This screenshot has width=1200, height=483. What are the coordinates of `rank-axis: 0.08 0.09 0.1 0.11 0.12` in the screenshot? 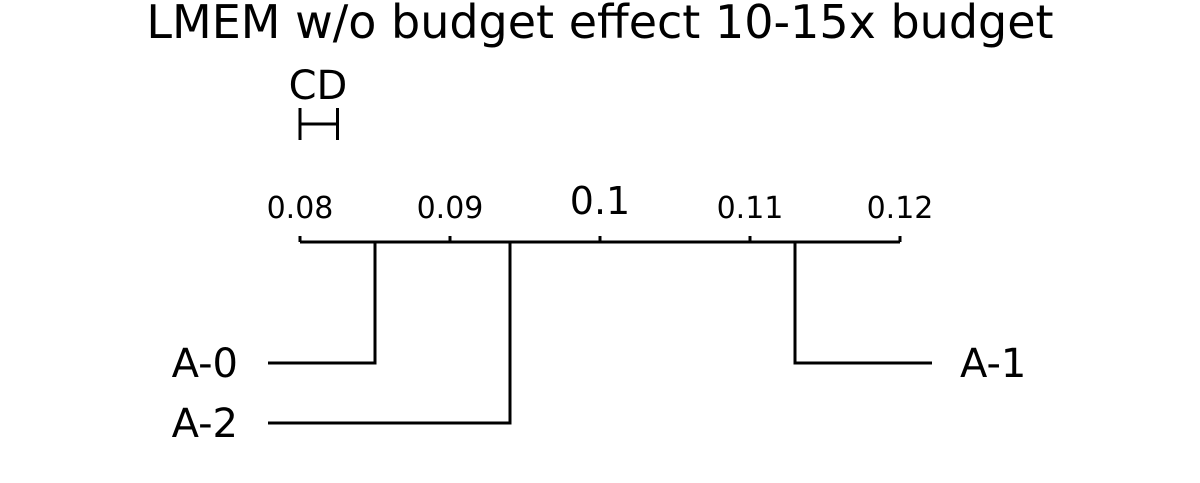 It's located at (600, 211).